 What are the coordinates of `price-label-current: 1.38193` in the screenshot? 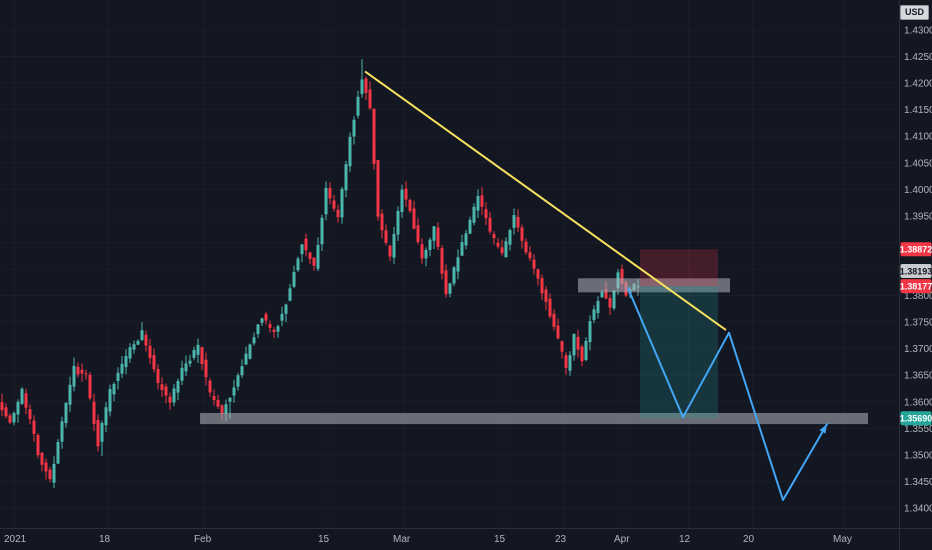 It's located at (916, 271).